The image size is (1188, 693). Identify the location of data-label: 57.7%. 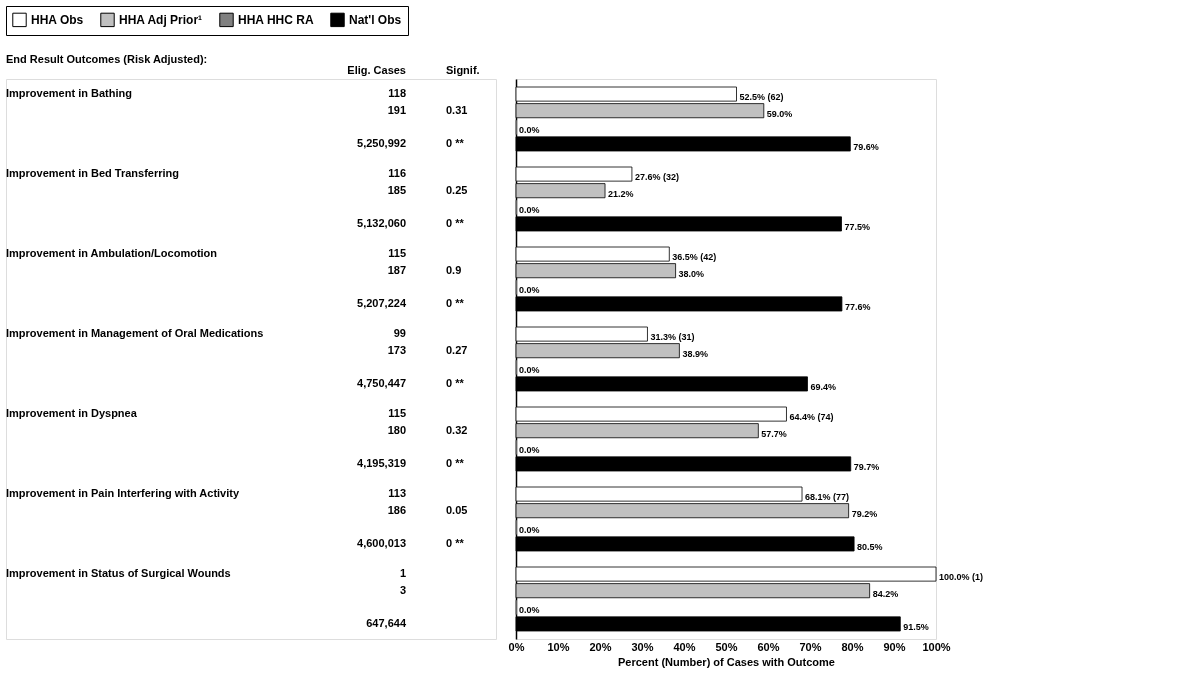
(774, 433).